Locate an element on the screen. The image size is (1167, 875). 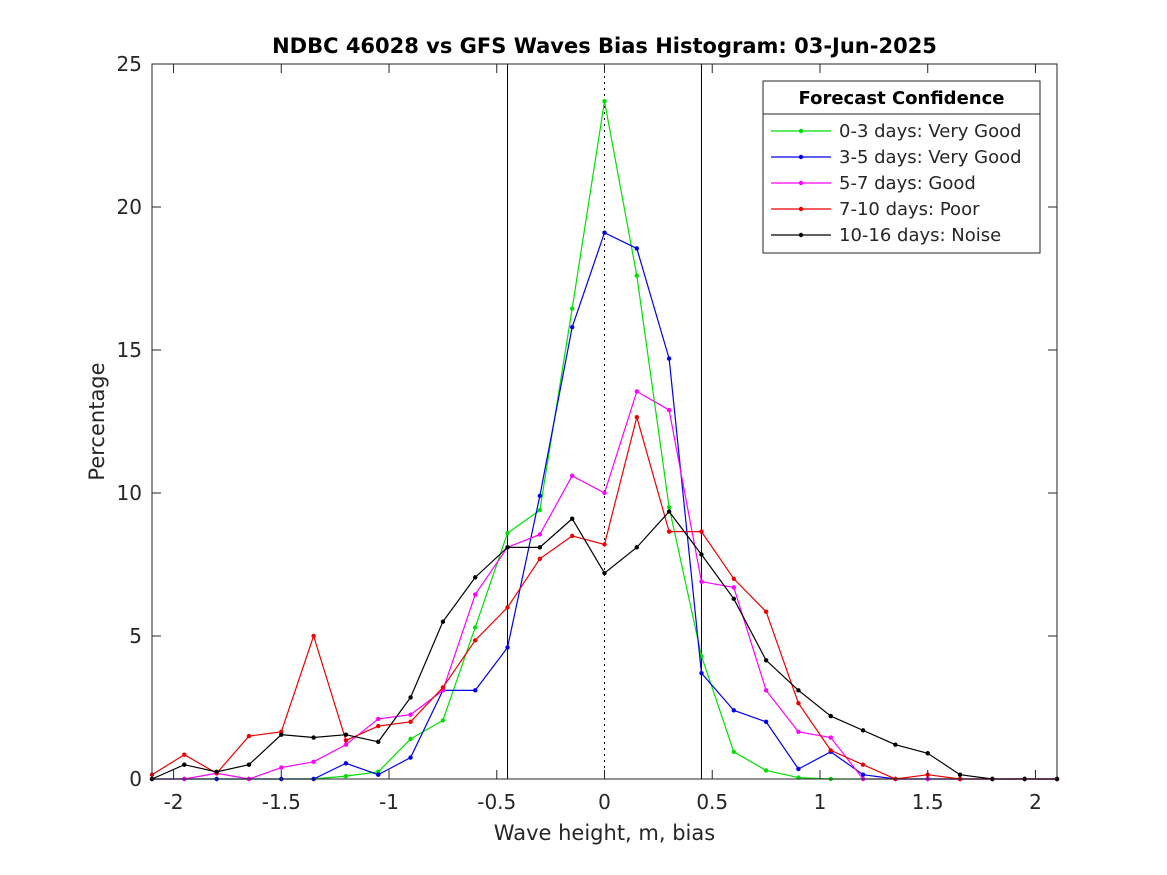
y-tick-label: 20 is located at coordinates (129, 207).